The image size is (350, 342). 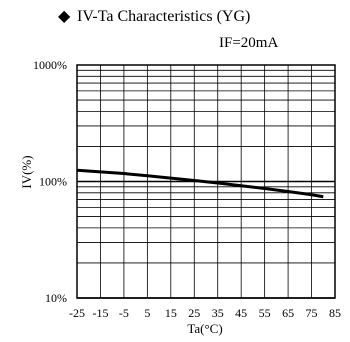 I want to click on chart-title-marker: ◆, so click(x=64, y=16).